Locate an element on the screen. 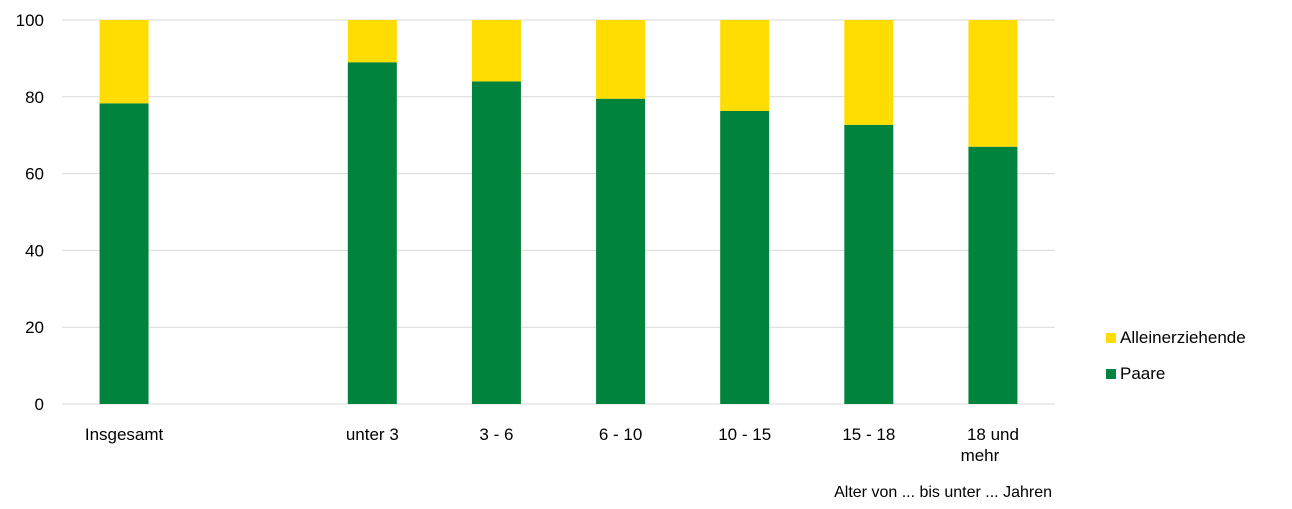  y-tick-label: 60 is located at coordinates (34, 174).